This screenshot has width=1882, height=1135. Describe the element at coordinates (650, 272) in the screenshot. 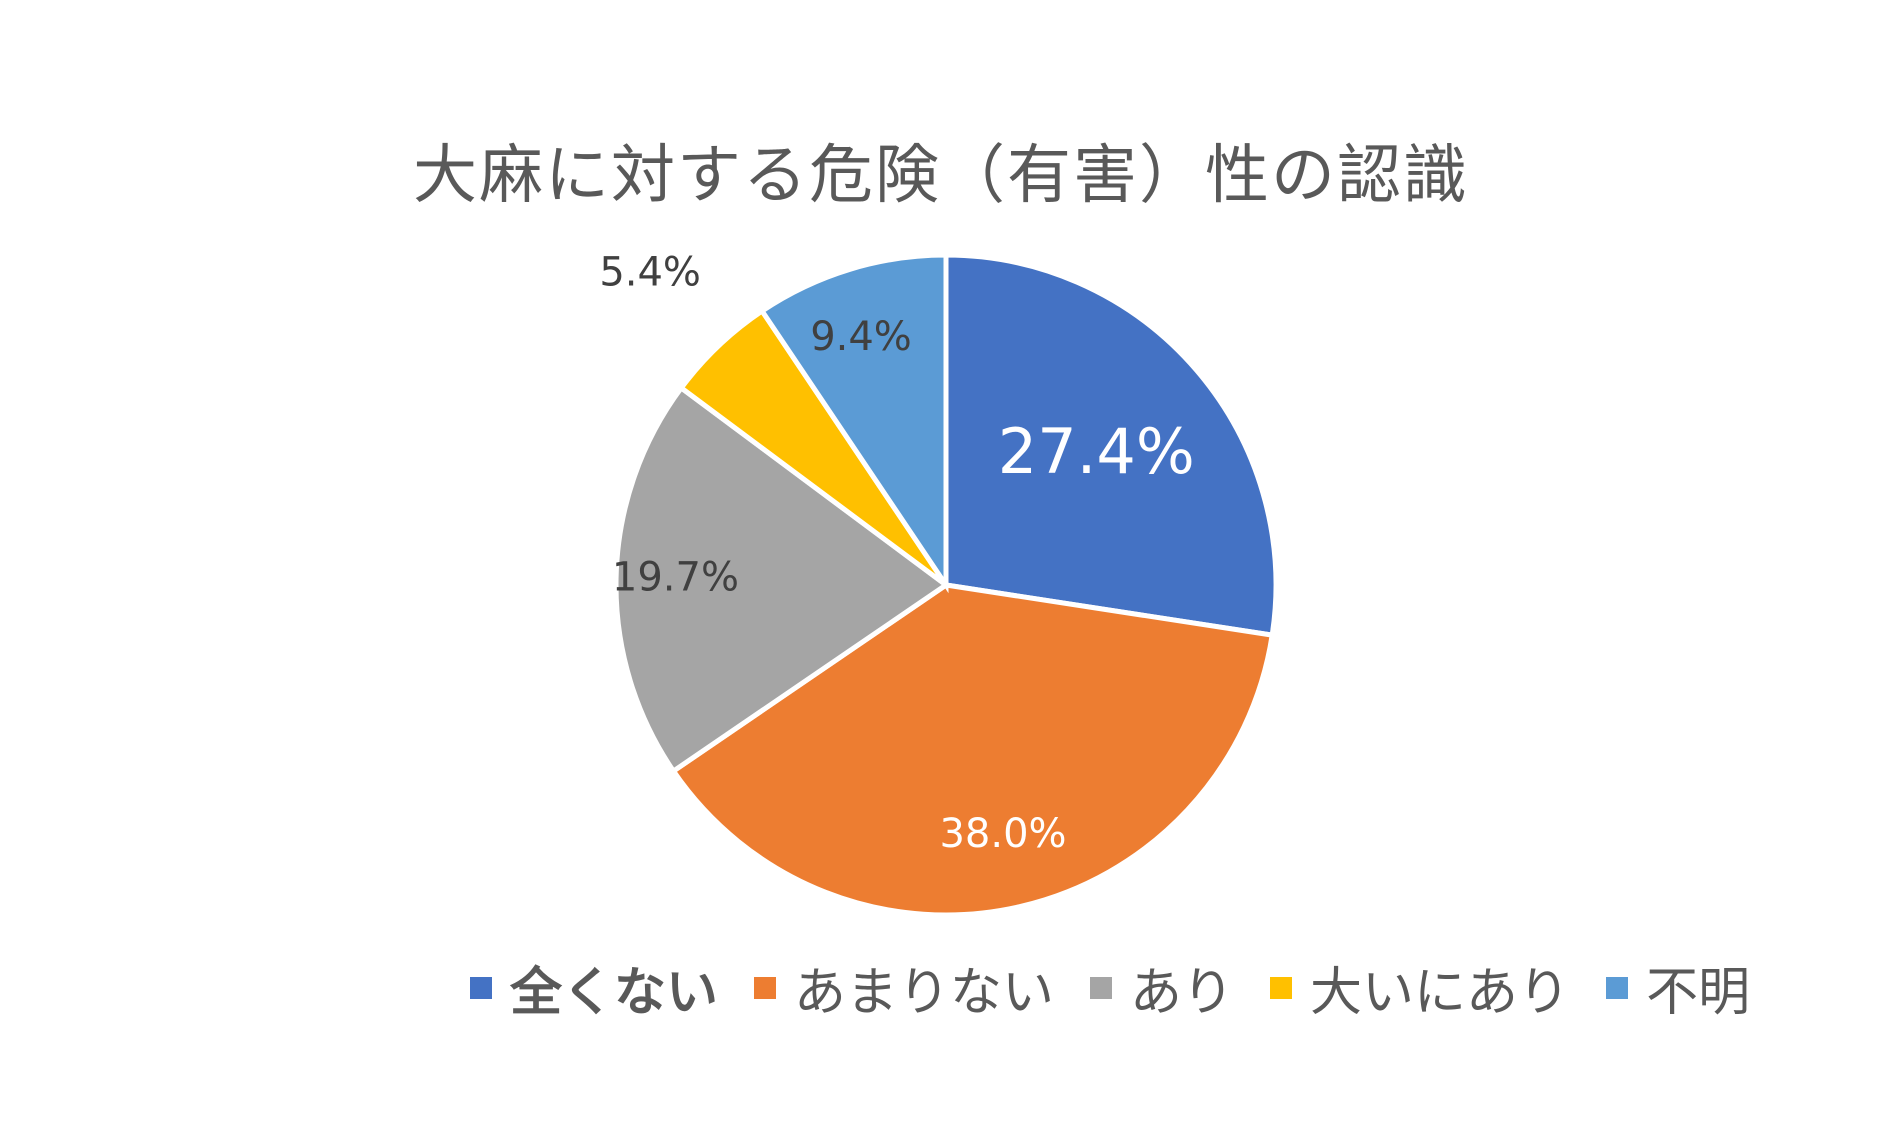

I see `data-label-3: 5.4%` at that location.